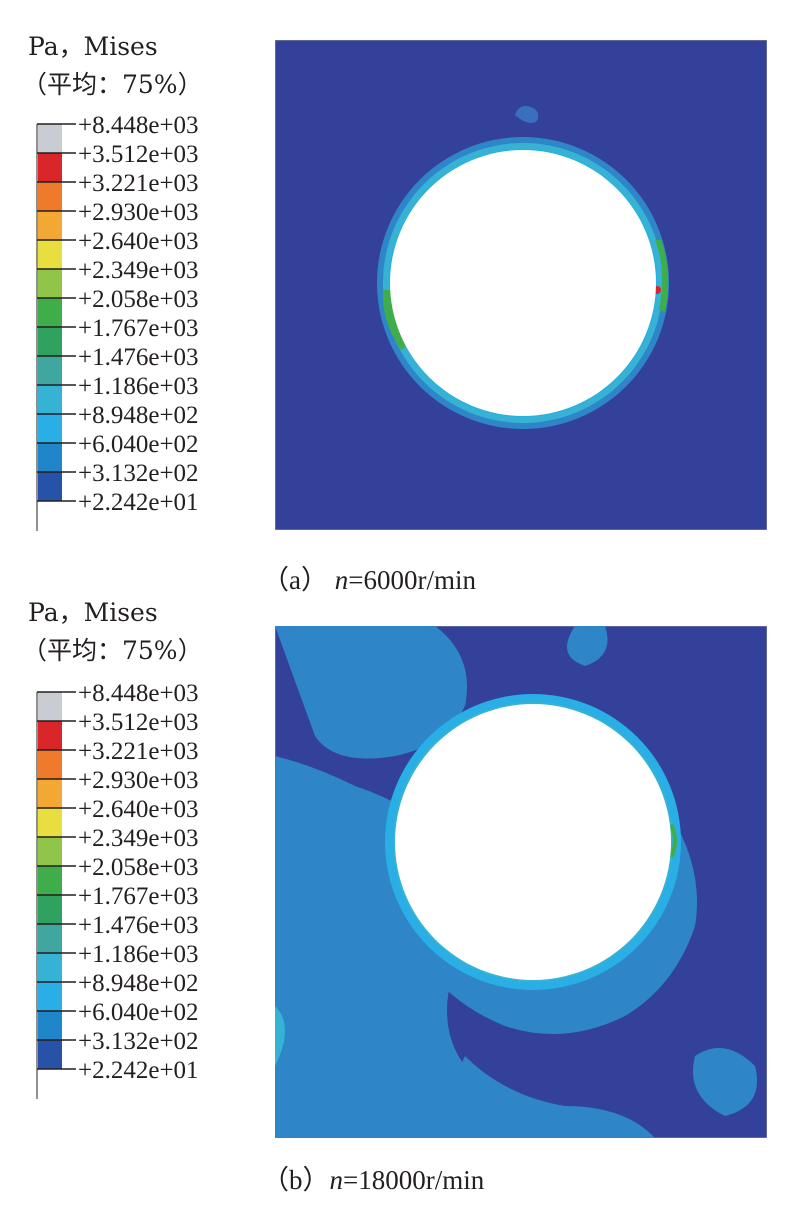 The height and width of the screenshot is (1227, 785). What do you see at coordinates (296, 1180) in the screenshot?
I see `caption-prefix: （b）` at bounding box center [296, 1180].